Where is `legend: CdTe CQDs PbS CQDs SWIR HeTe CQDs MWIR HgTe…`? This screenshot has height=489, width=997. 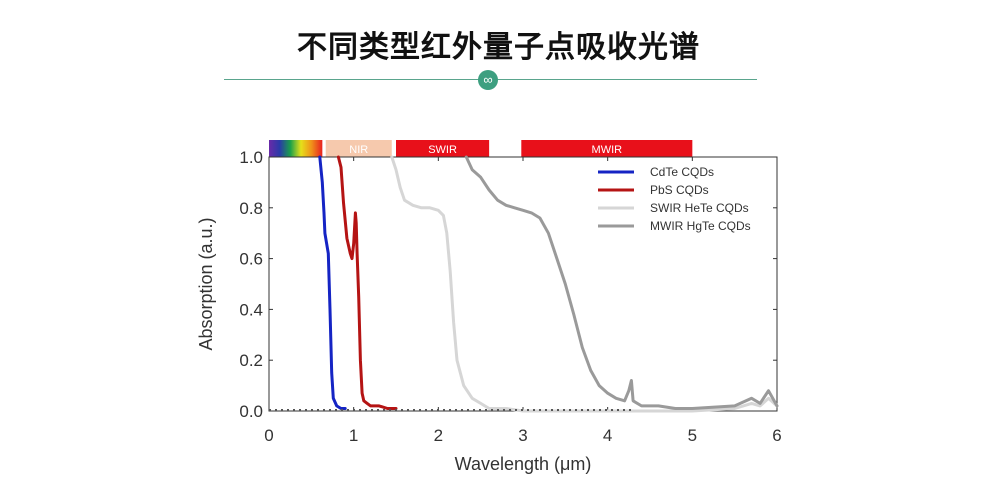 legend: CdTe CQDs PbS CQDs SWIR HeTe CQDs MWIR HgTe… is located at coordinates (674, 199).